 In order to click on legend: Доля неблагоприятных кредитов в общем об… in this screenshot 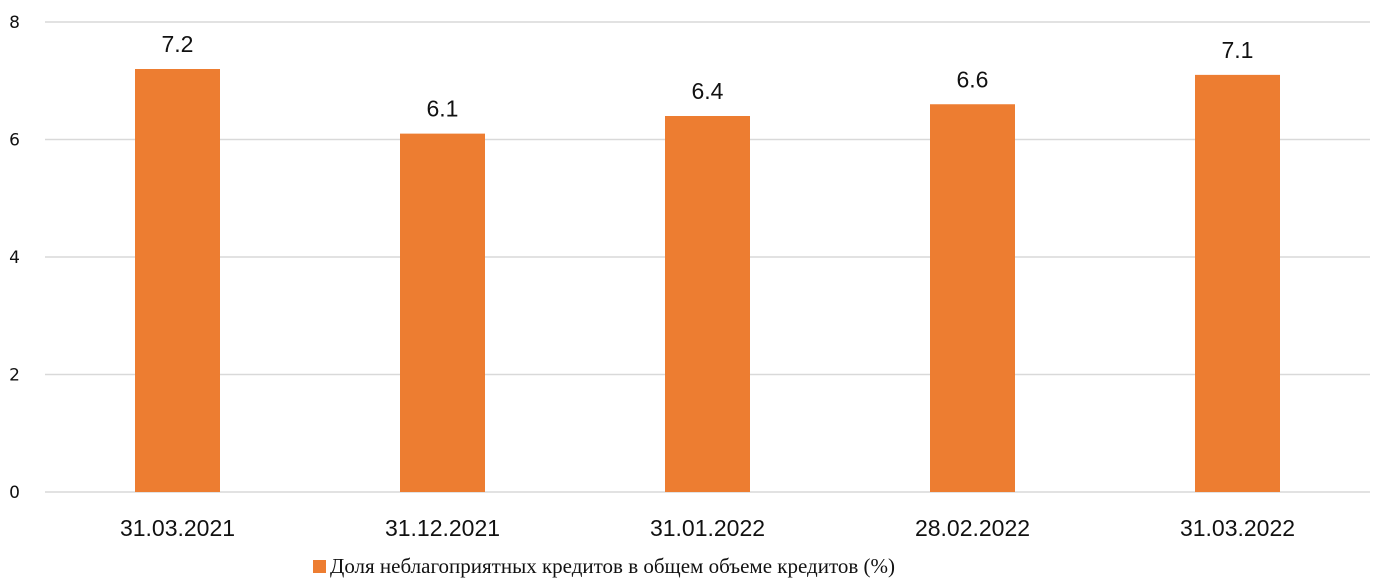, I will do `click(604, 566)`.